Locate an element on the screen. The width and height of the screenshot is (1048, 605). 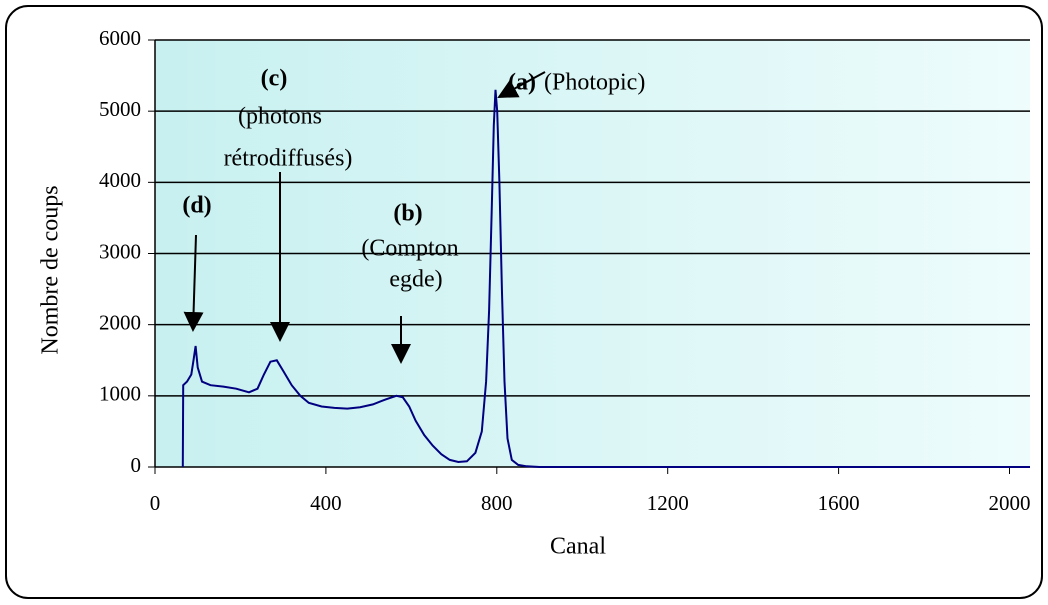
annotation: (d) is located at coordinates (196, 206).